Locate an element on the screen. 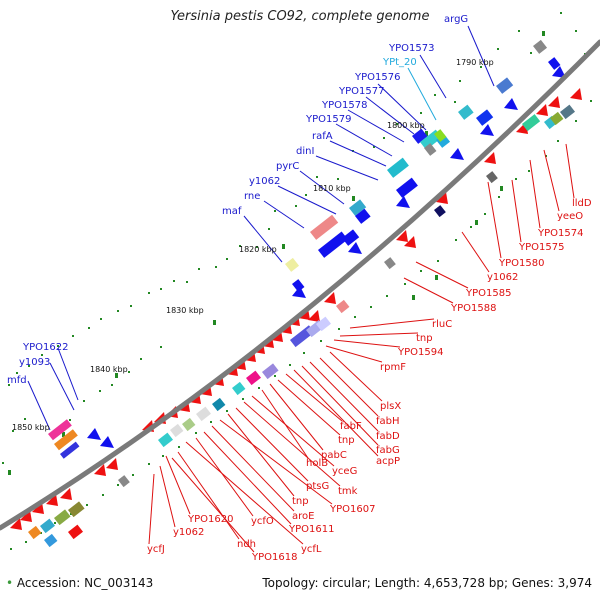  scale-label: 1840 kbp is located at coordinates (109, 369).